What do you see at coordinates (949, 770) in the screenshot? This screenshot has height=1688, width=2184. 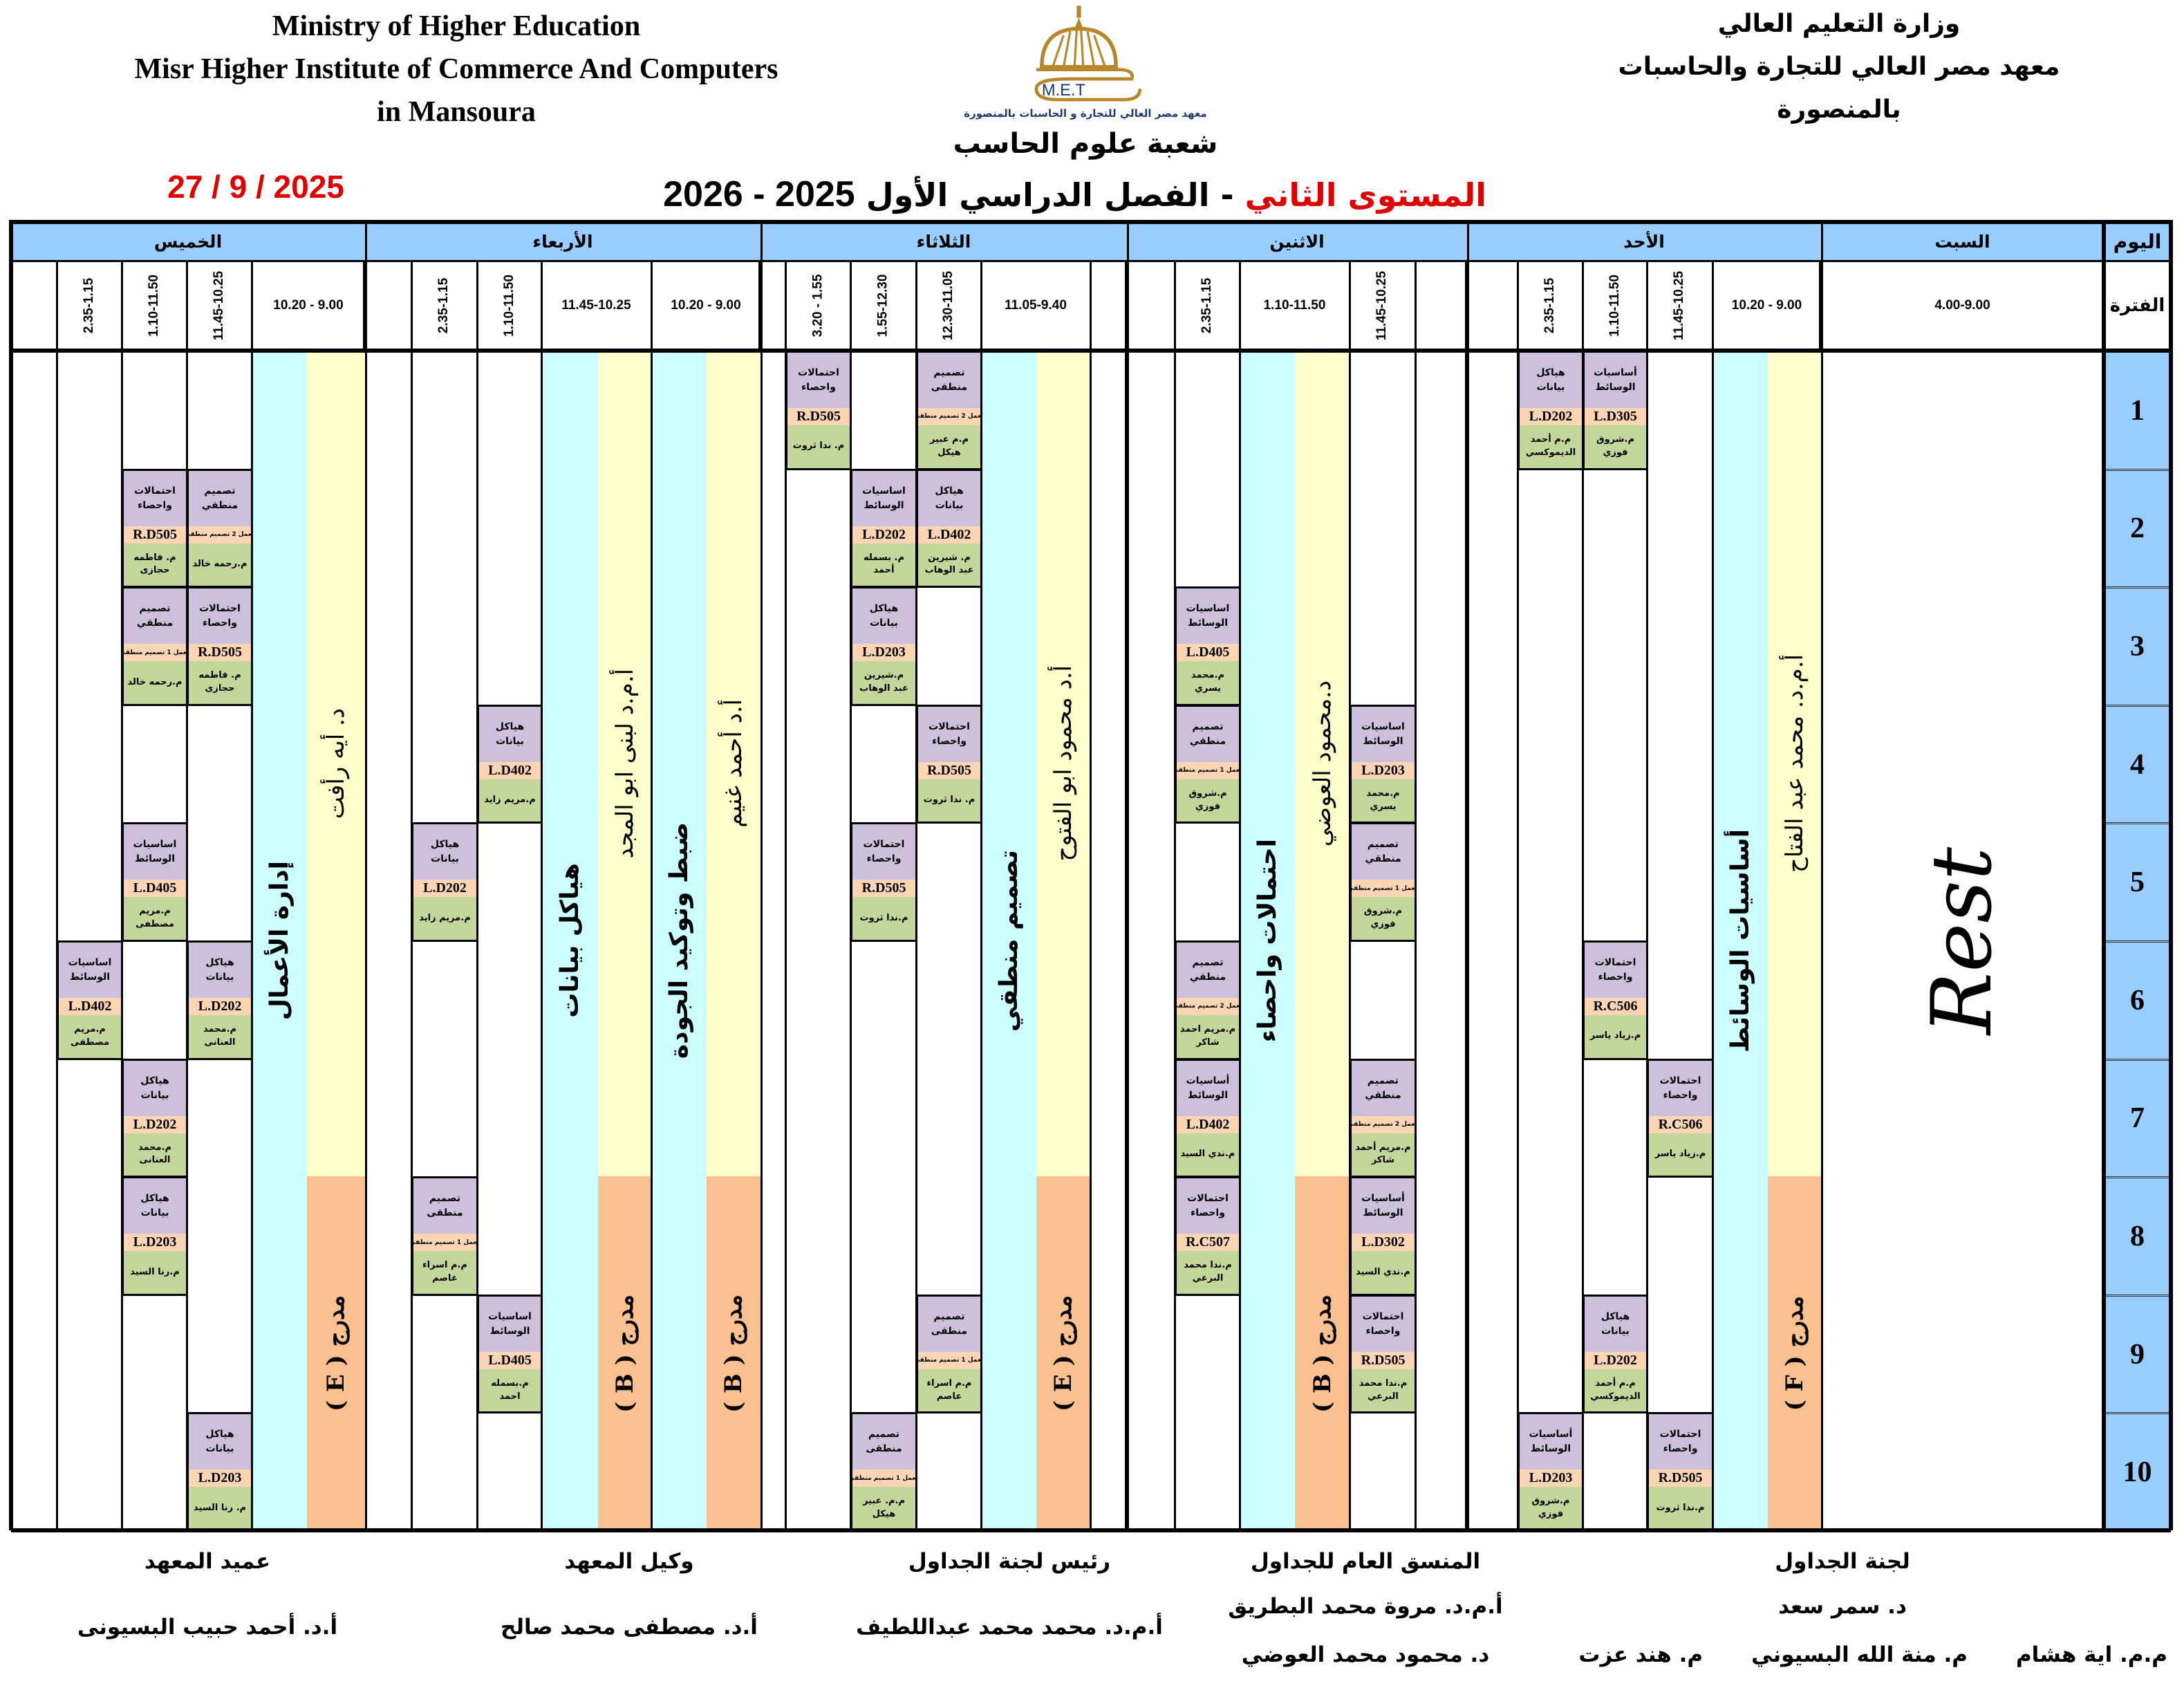 I see `room-label: R.D505` at bounding box center [949, 770].